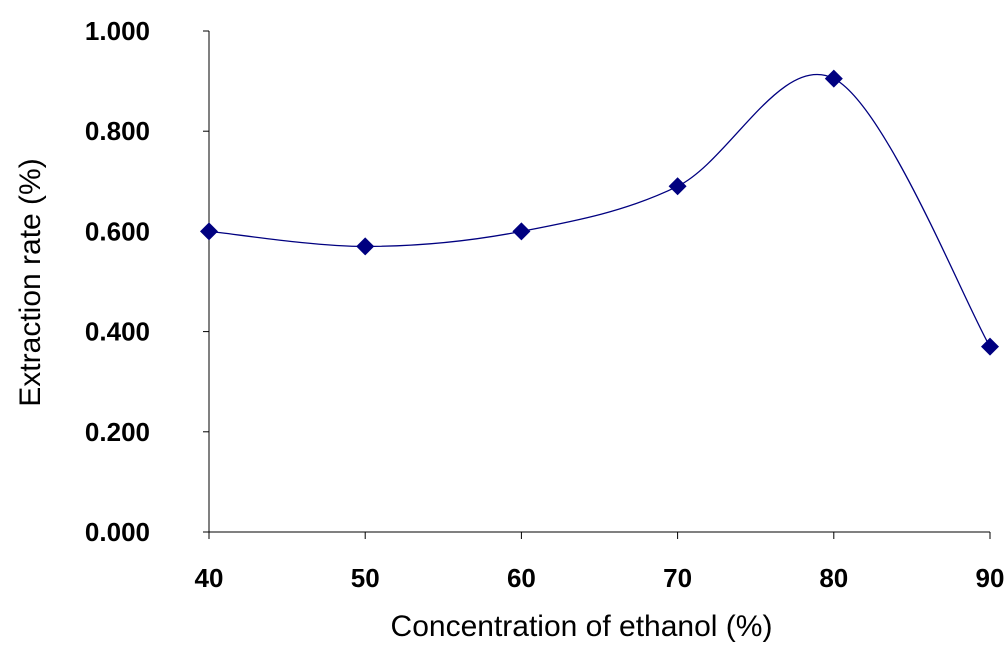  I want to click on y-tick-label: 0.400, so click(117, 332).